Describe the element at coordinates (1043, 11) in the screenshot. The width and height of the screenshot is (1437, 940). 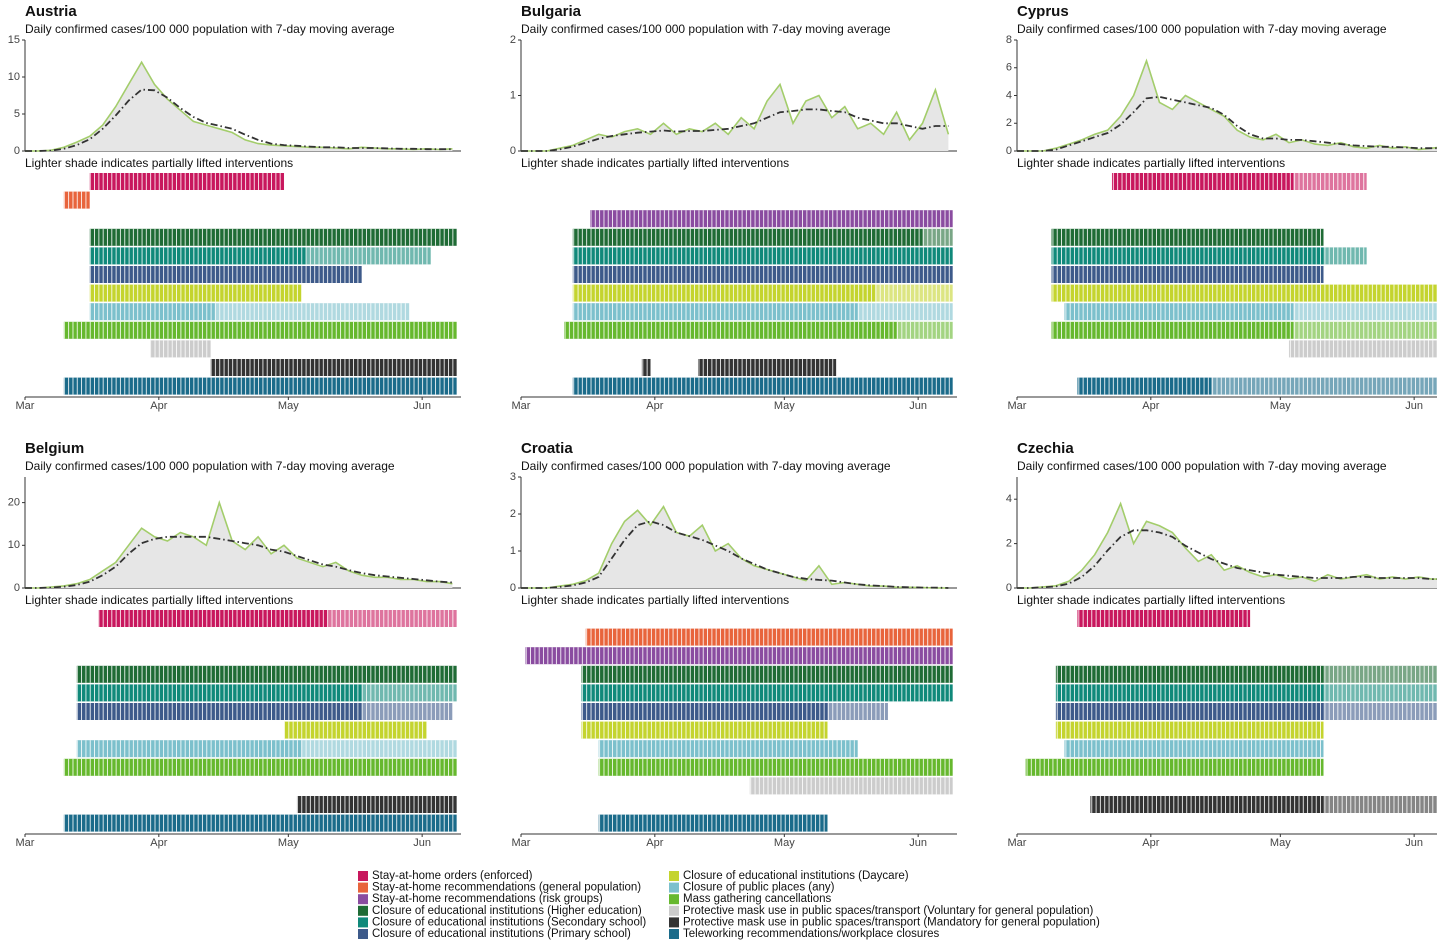
I see `panel-title: Cyprus` at that location.